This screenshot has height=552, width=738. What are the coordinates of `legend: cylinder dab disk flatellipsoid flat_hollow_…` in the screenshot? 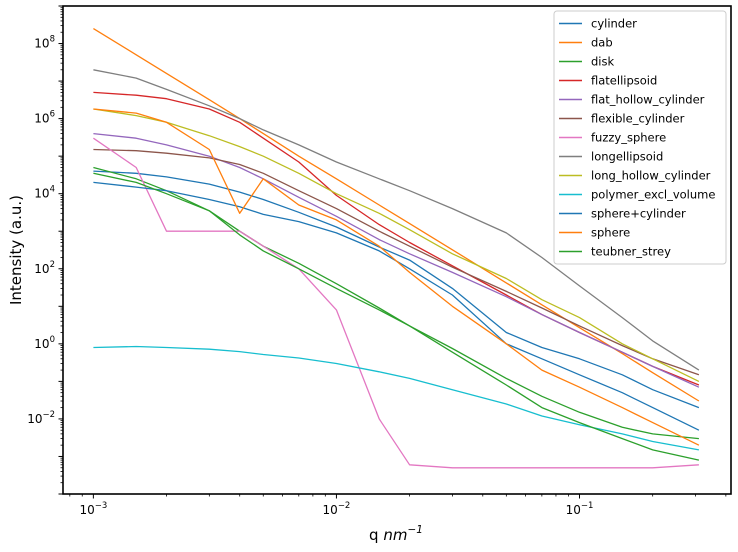 It's located at (640, 137).